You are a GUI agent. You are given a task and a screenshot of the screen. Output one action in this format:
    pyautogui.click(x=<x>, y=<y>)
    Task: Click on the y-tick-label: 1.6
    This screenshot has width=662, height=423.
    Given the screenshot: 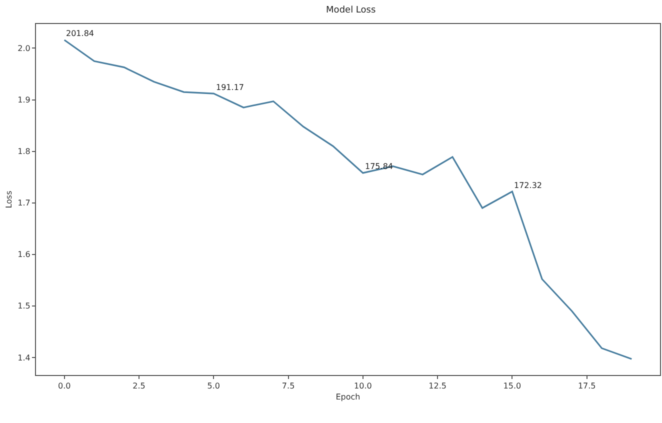 What is the action you would take?
    pyautogui.click(x=24, y=255)
    